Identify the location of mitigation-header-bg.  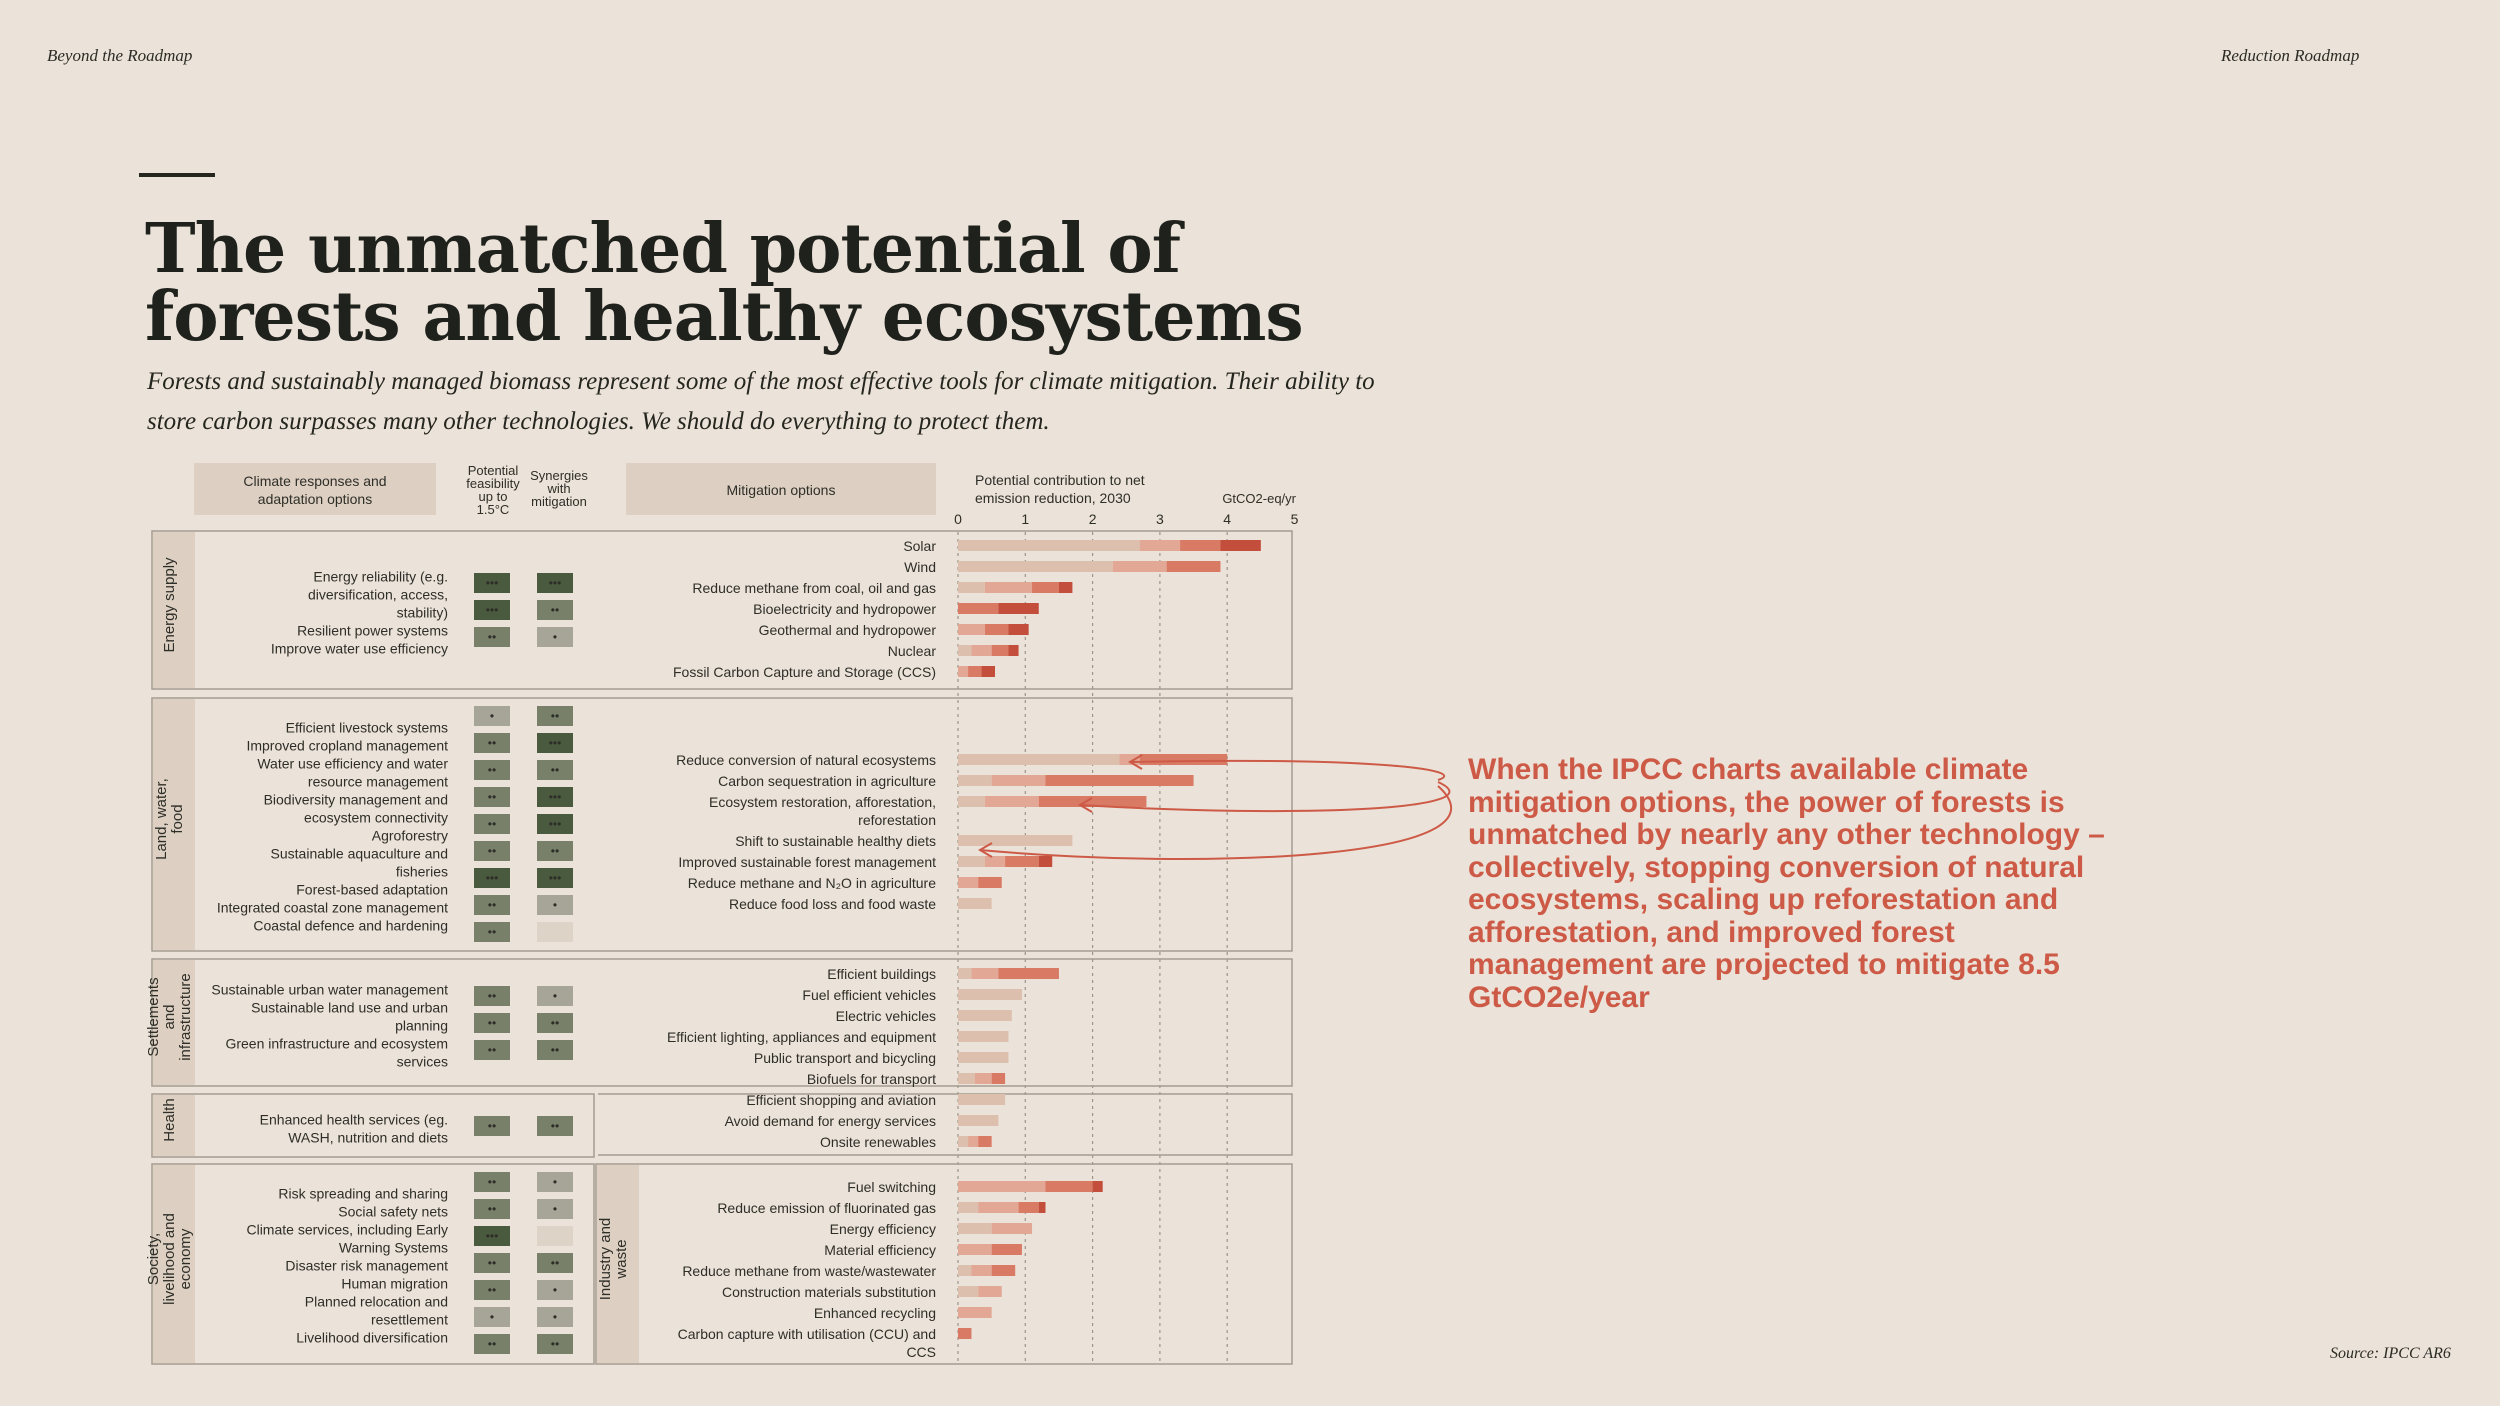
(781, 489).